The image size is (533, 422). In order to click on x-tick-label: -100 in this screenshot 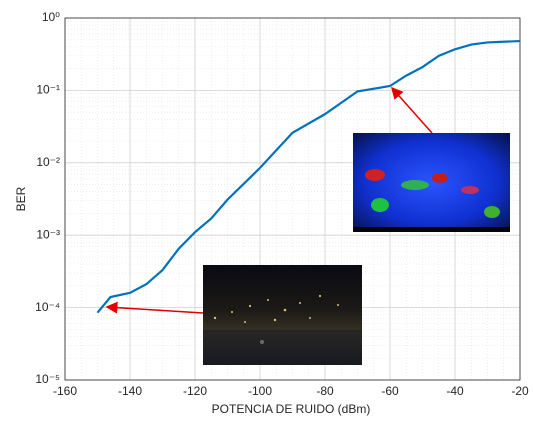, I will do `click(260, 391)`.